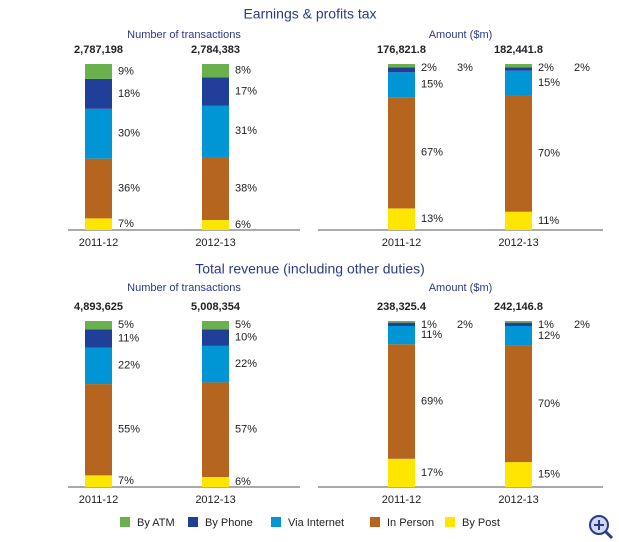 The width and height of the screenshot is (619, 542). I want to click on data-label: 3%, so click(465, 68).